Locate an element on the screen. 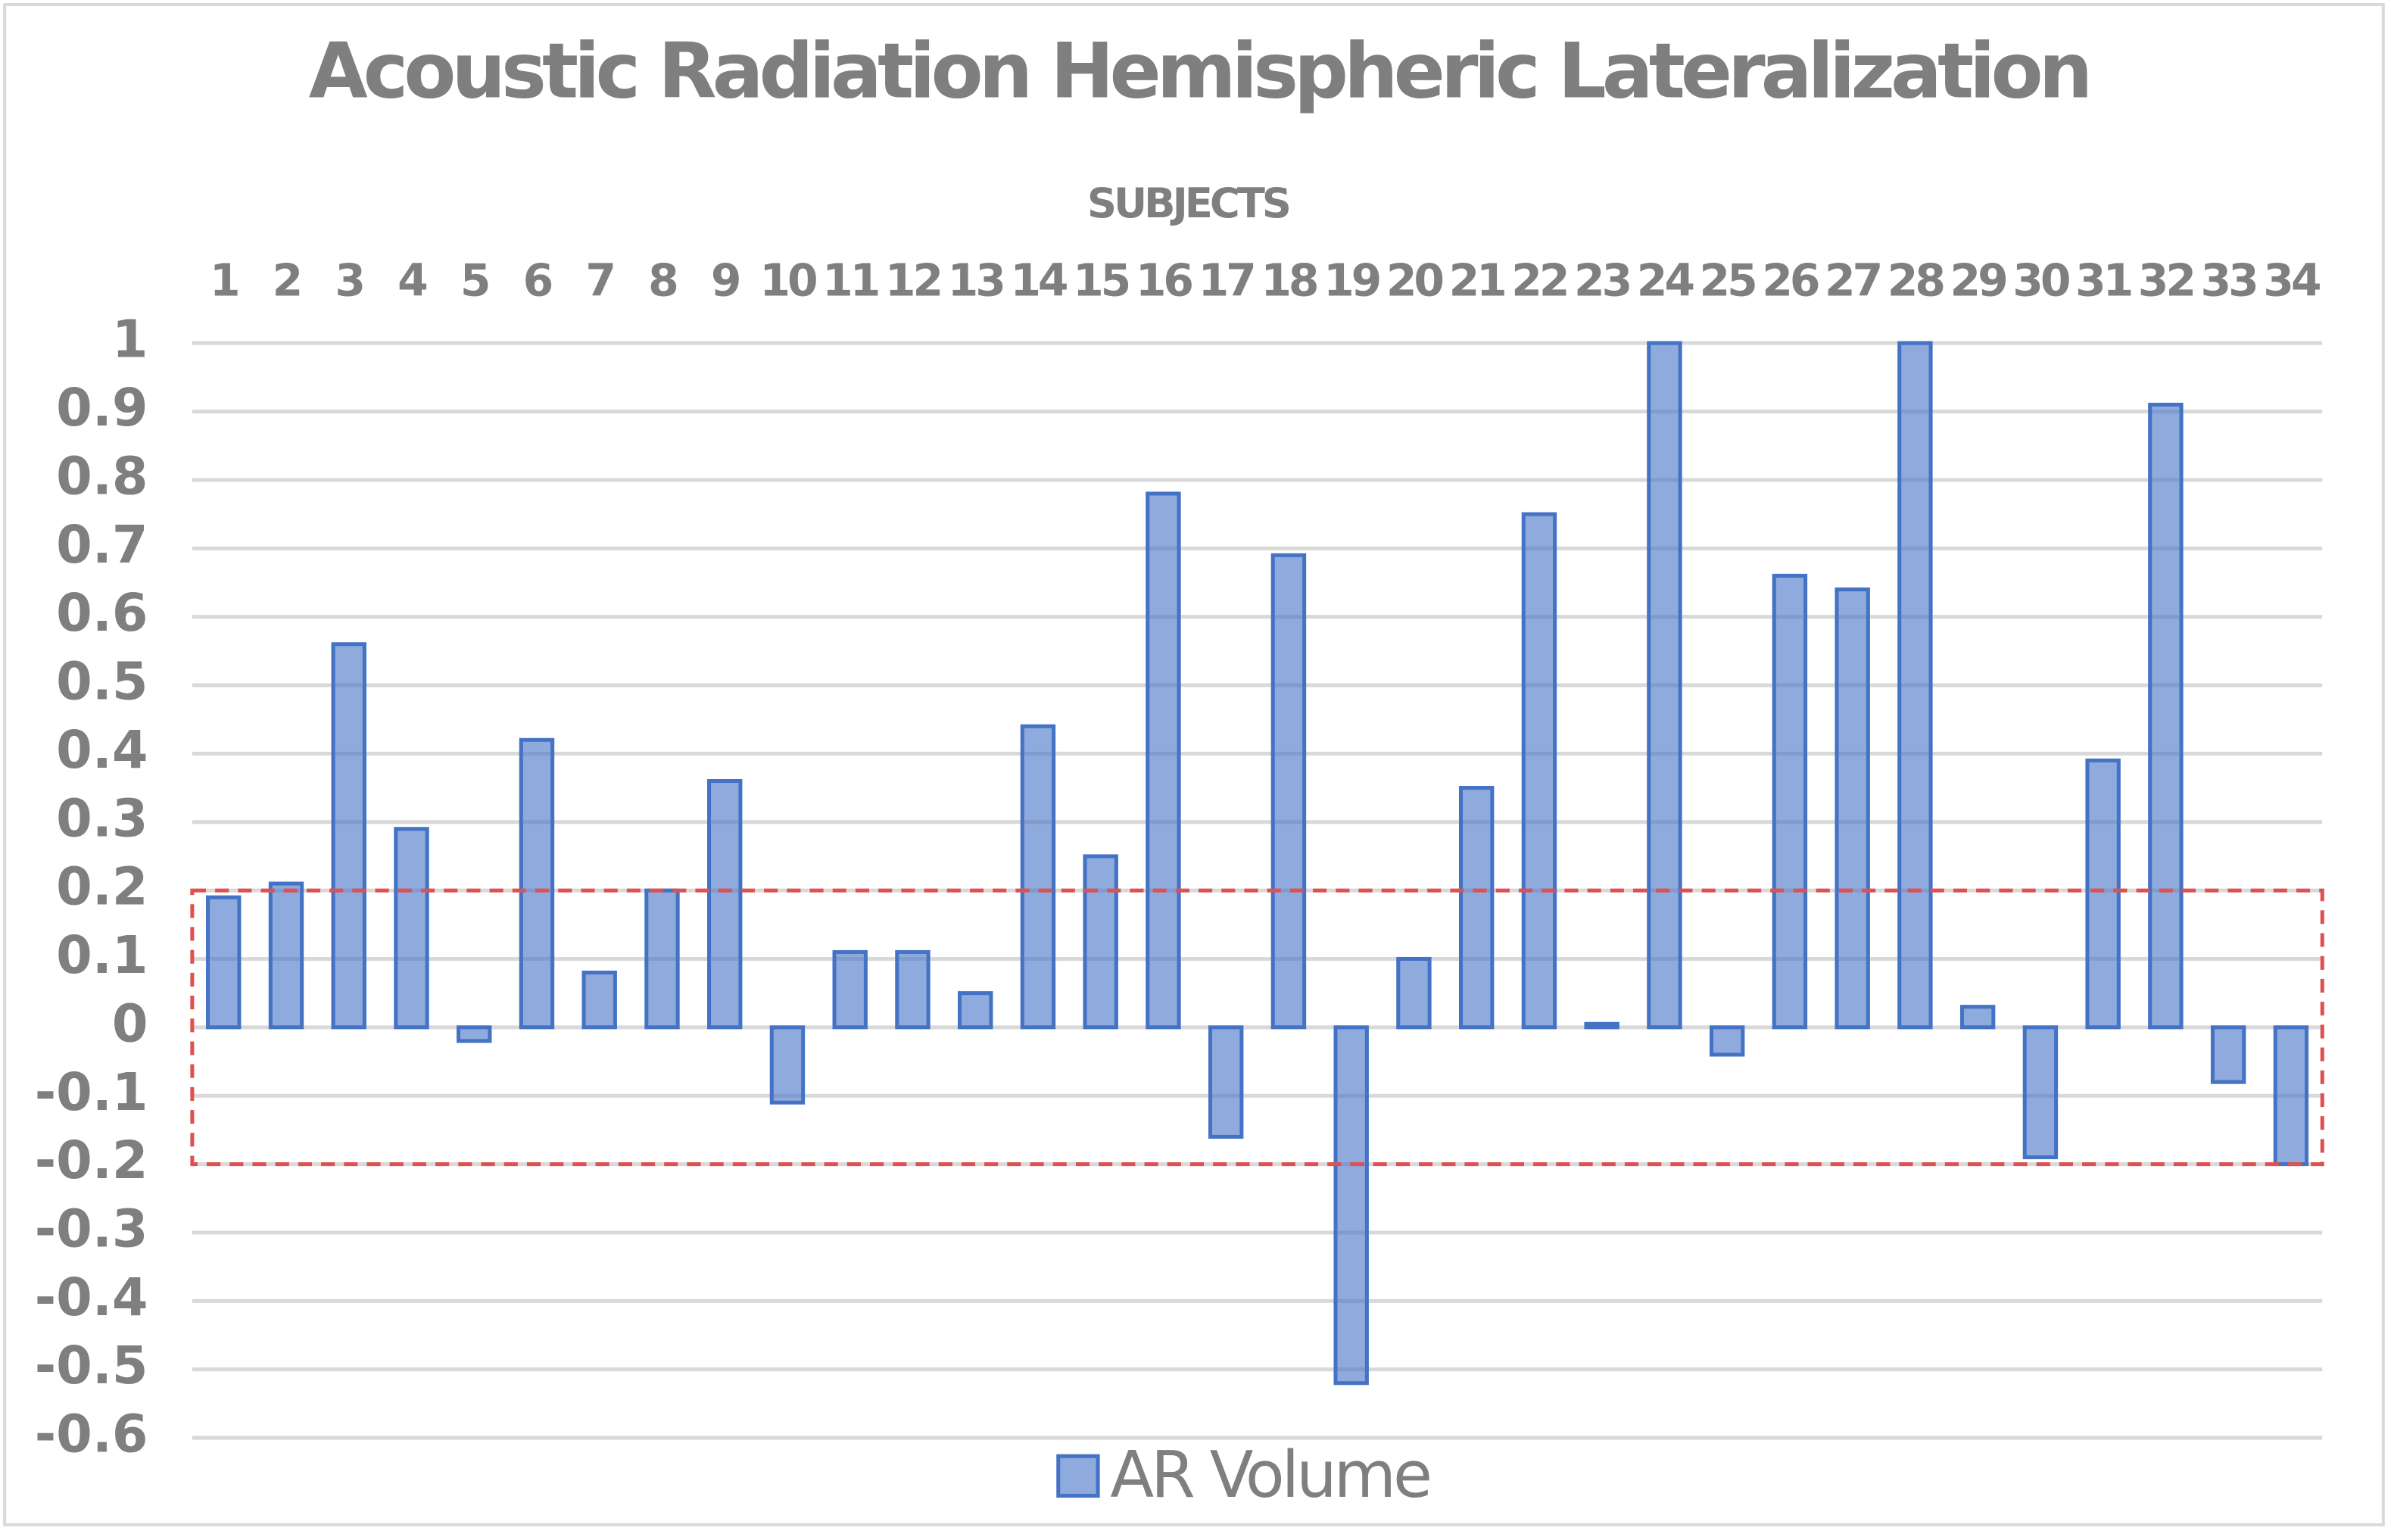 Image resolution: width=2391 pixels, height=1540 pixels. x-tick-label: 2 is located at coordinates (287, 281).